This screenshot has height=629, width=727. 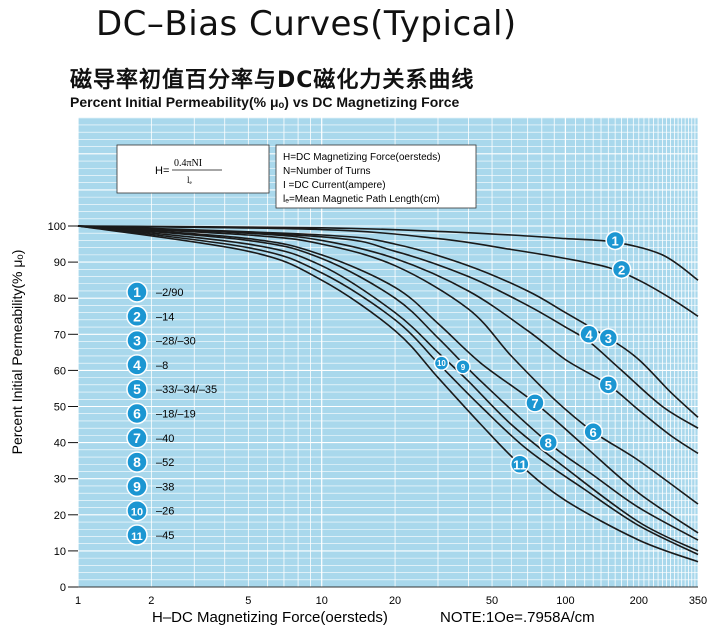 I want to click on x-tick-label: 20, so click(x=395, y=601).